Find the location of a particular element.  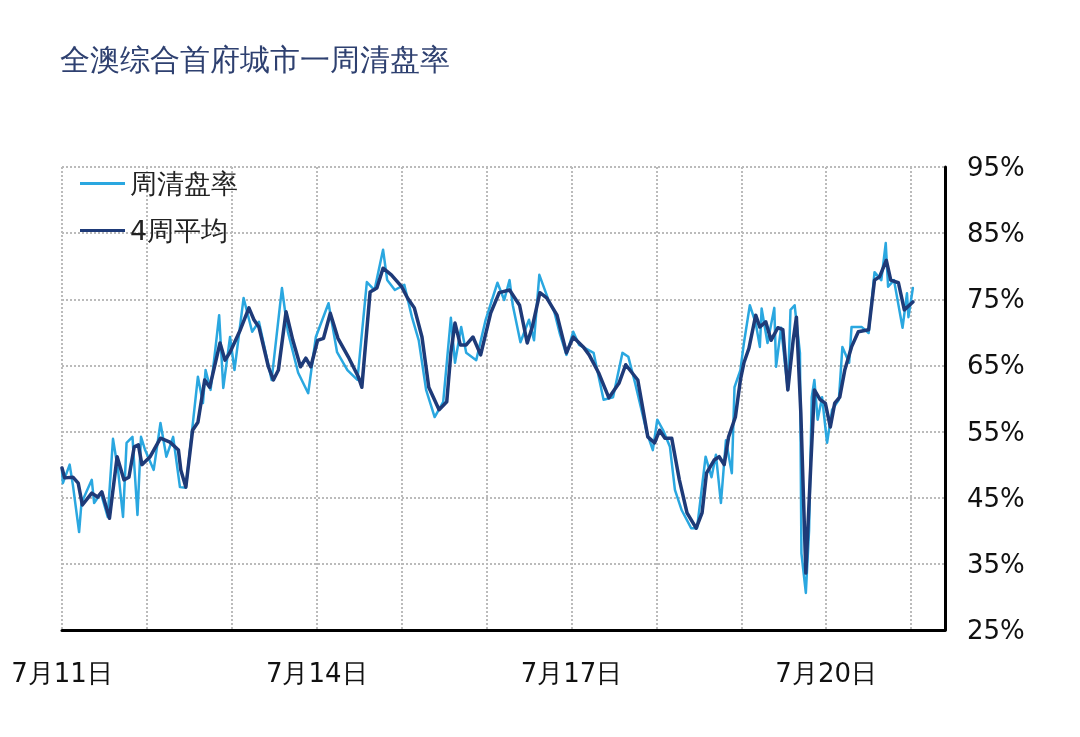

x-tick-label: 7月14日 is located at coordinates (316, 673).